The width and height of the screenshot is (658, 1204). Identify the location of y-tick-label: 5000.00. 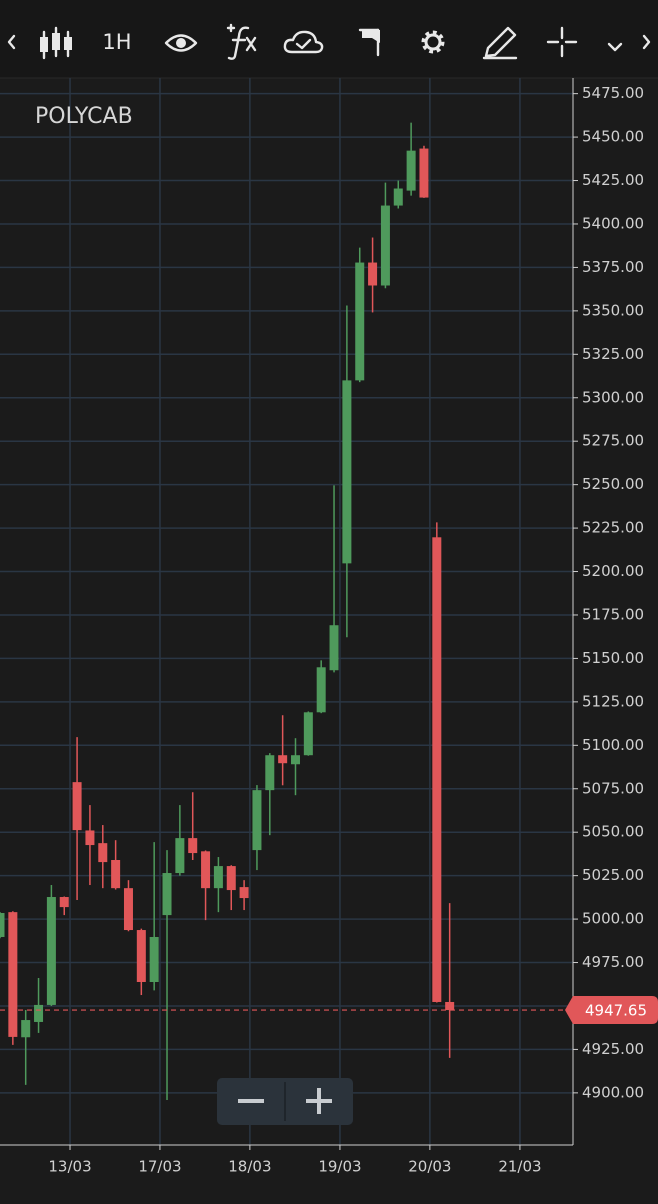
(613, 919).